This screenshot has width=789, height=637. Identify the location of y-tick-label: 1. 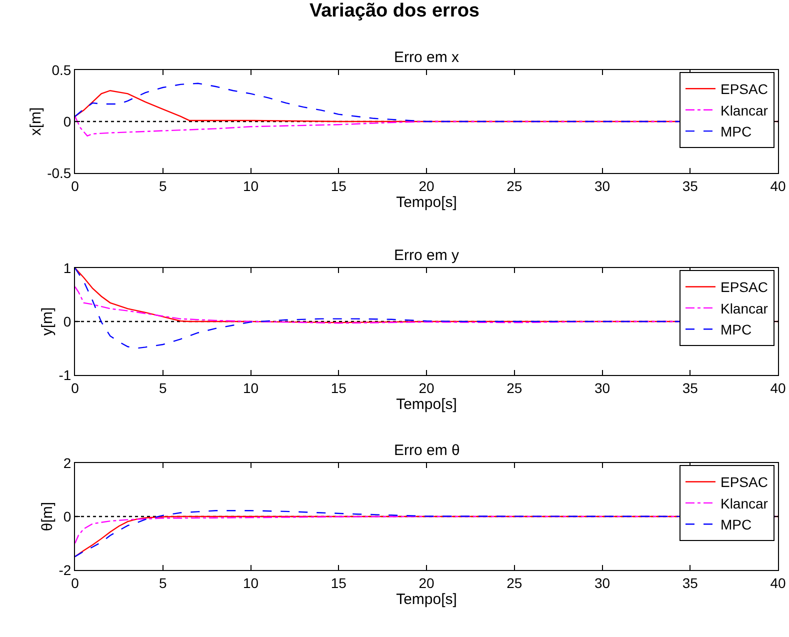
(67, 268).